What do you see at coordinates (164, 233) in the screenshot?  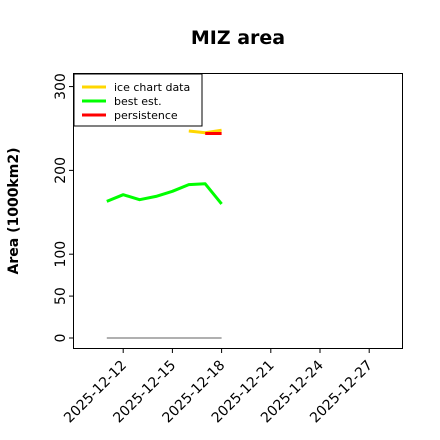 I see `series-layer` at bounding box center [164, 233].